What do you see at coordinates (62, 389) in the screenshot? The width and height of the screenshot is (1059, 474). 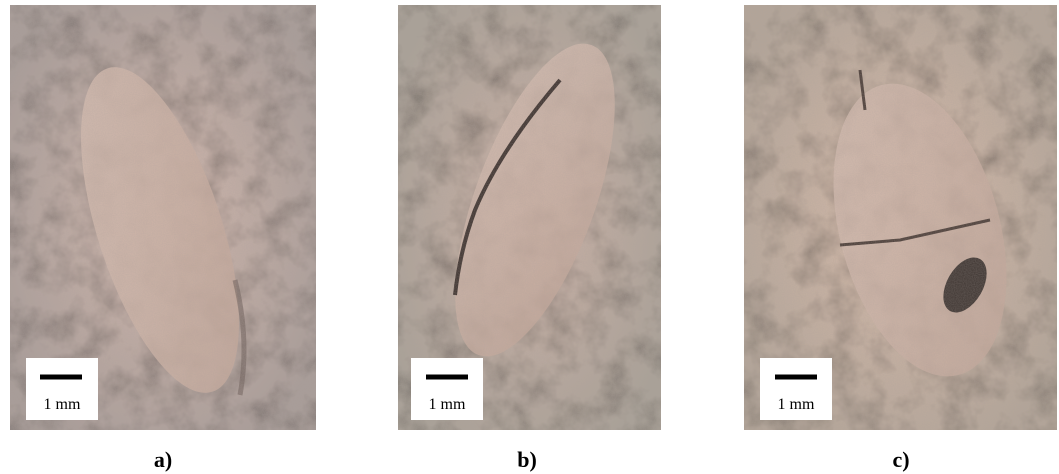 I see `scale-bar-a: 1 mm` at bounding box center [62, 389].